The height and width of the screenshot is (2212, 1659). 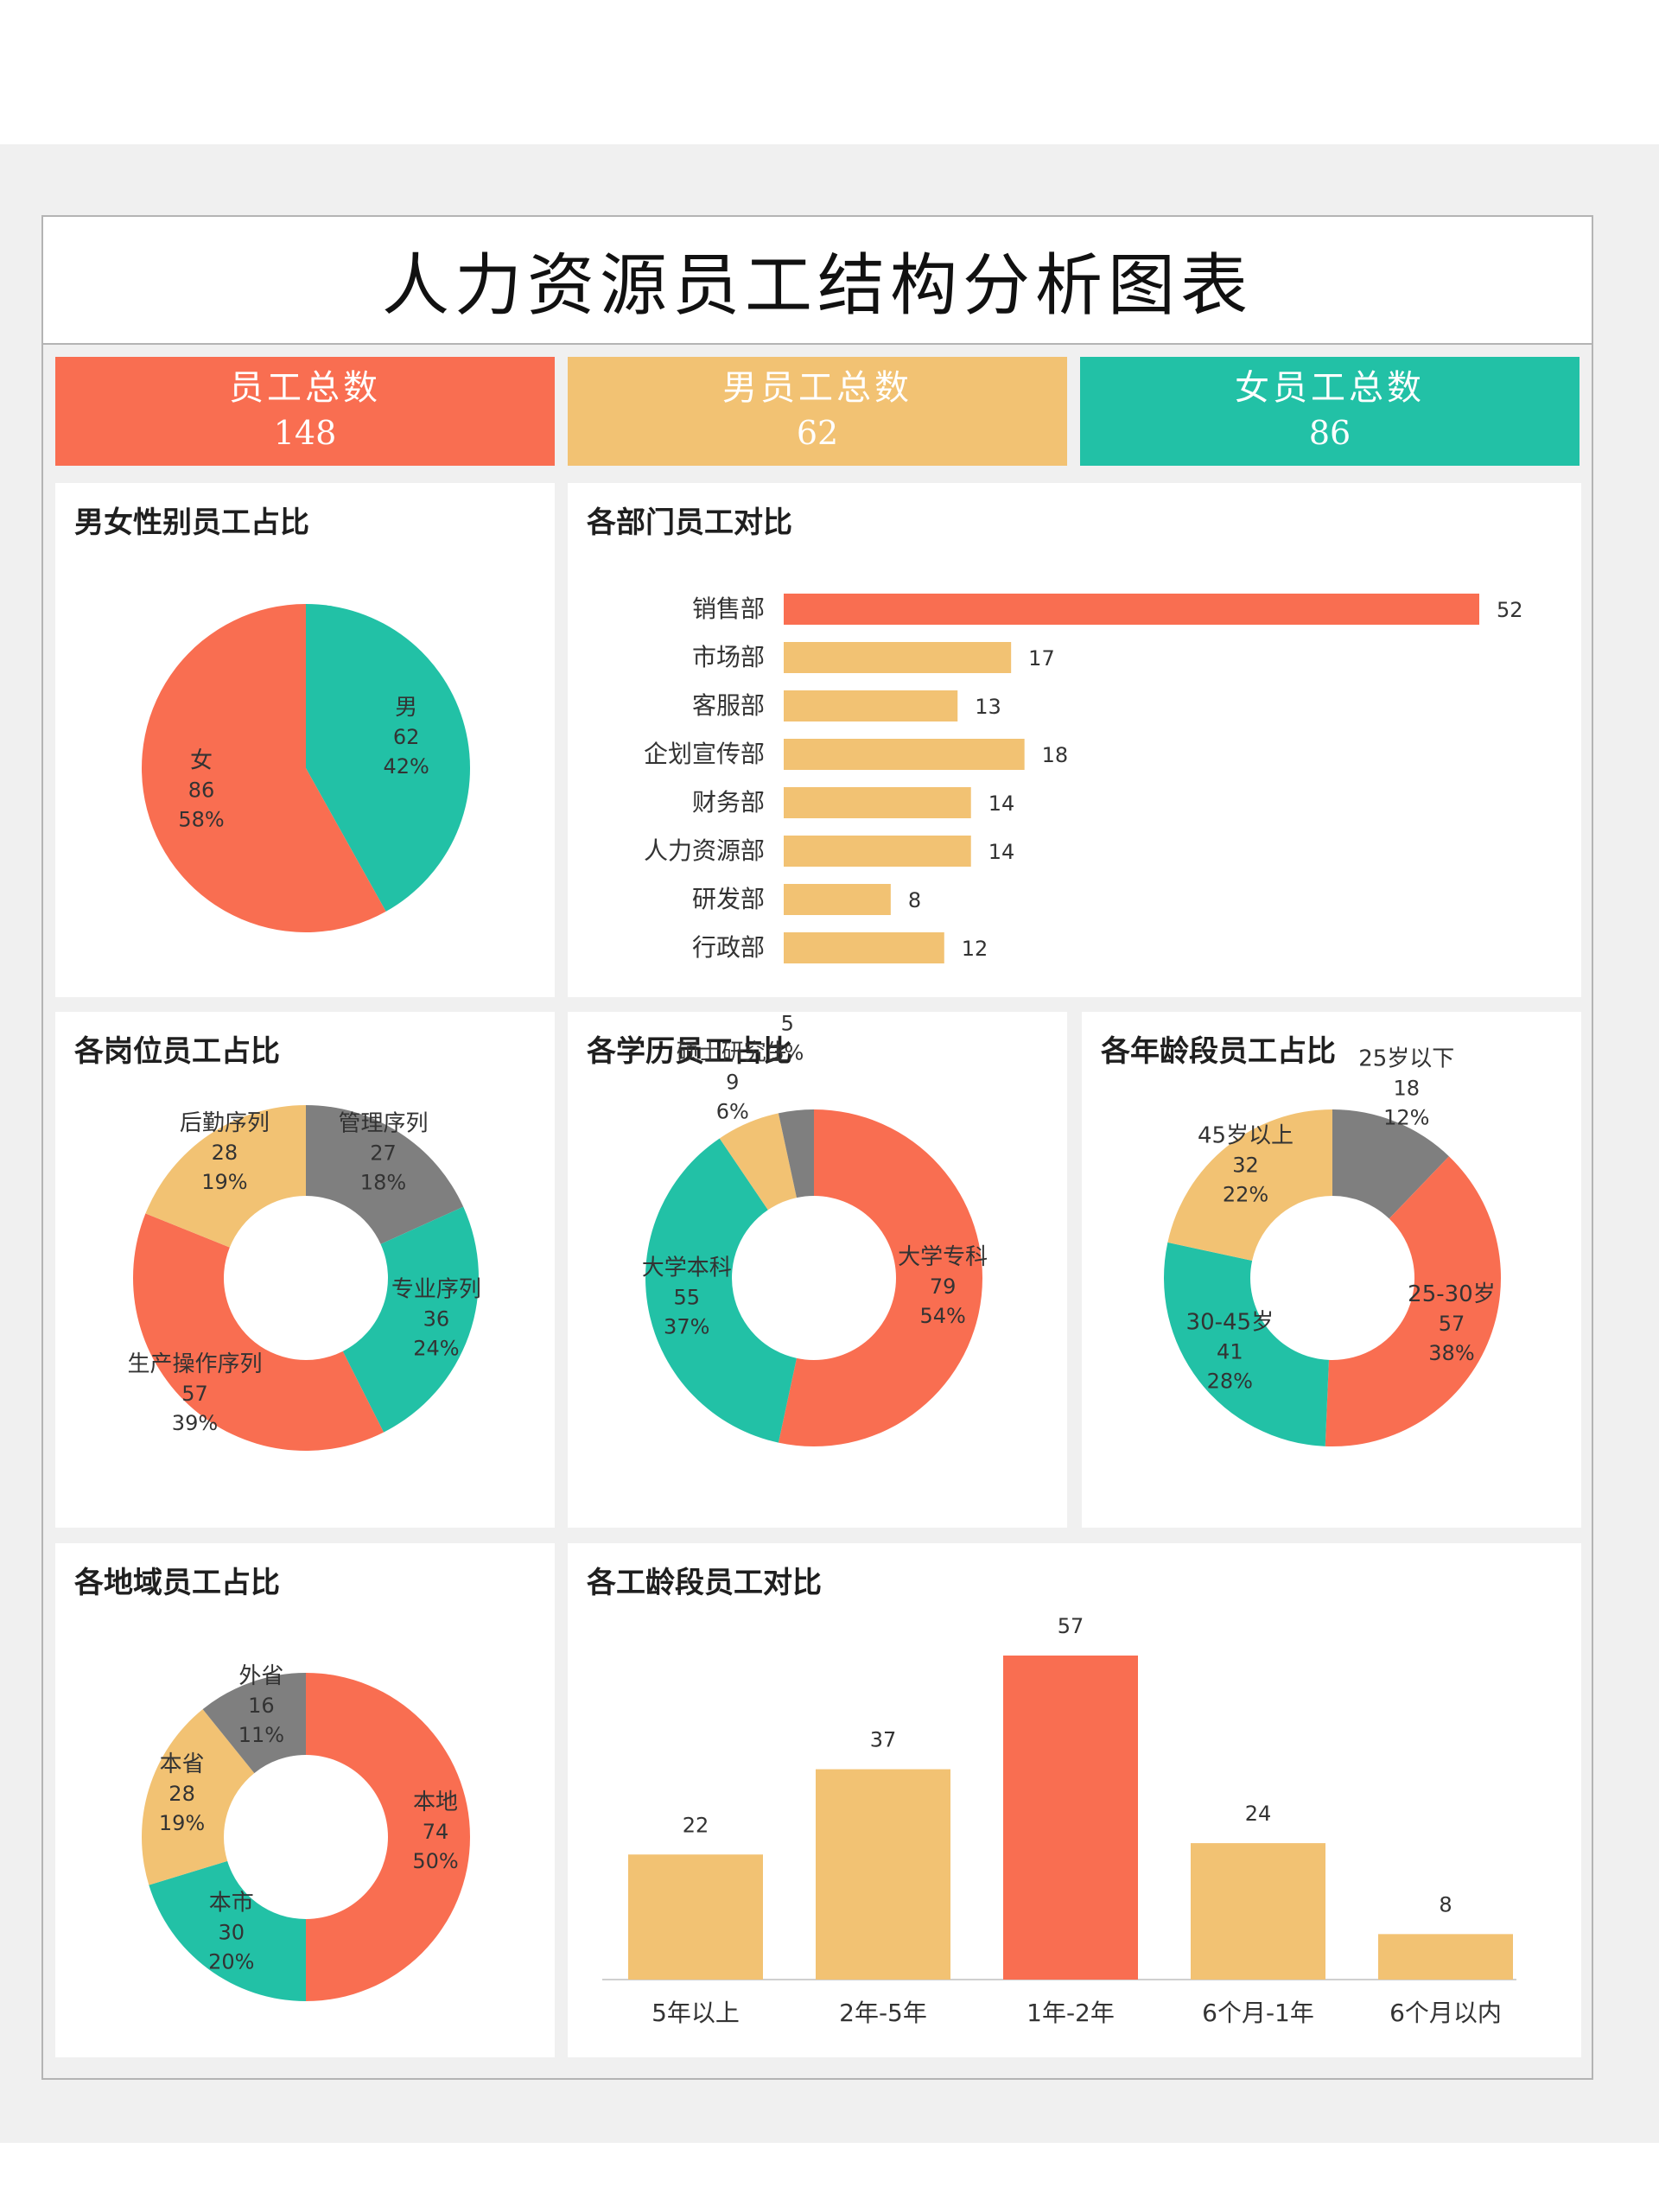 I want to click on chart-title: 各部门员工对比, so click(x=689, y=522).